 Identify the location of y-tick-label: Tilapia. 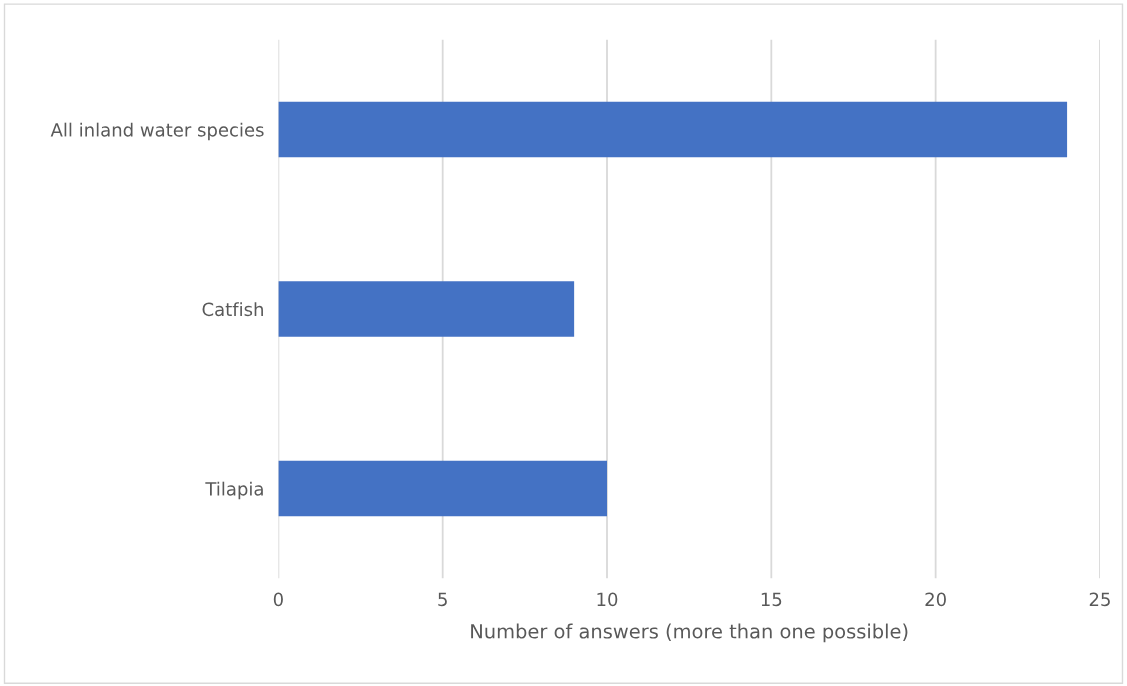
(234, 490).